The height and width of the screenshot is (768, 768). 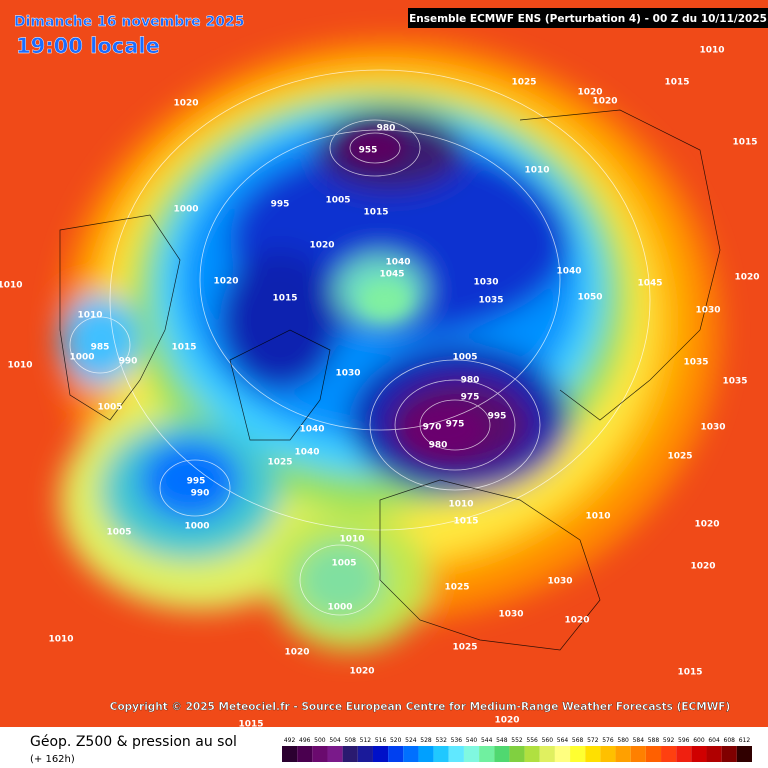 What do you see at coordinates (396, 740) in the screenshot?
I see `colorbar-label: 520` at bounding box center [396, 740].